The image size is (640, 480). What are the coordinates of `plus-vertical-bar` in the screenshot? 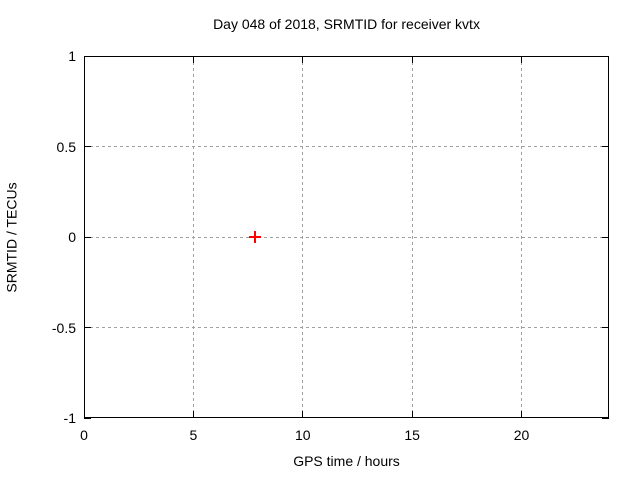 It's located at (254, 237).